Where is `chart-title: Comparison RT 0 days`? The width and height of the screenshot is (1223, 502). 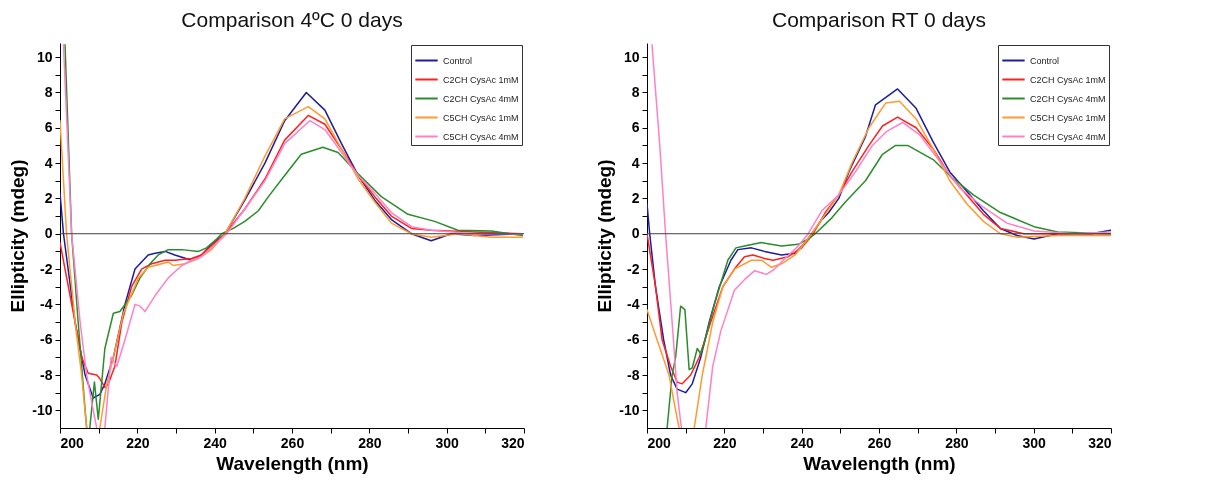
chart-title: Comparison RT 0 days is located at coordinates (879, 19).